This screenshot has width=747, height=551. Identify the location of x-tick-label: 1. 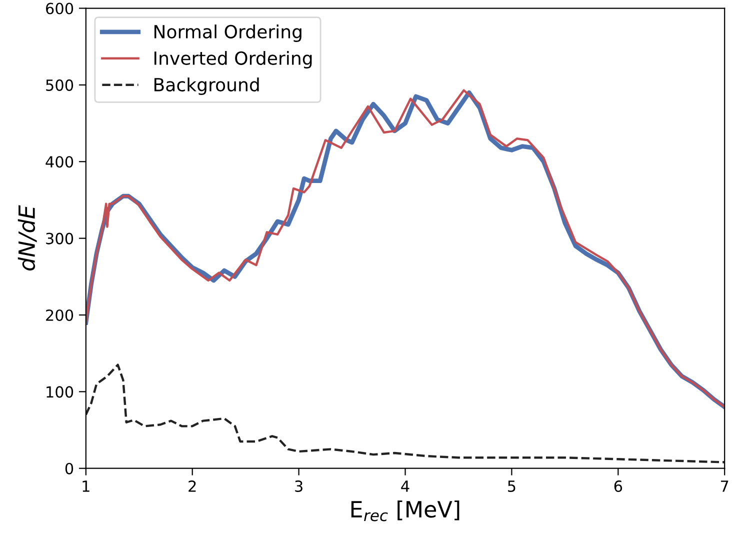
(86, 486).